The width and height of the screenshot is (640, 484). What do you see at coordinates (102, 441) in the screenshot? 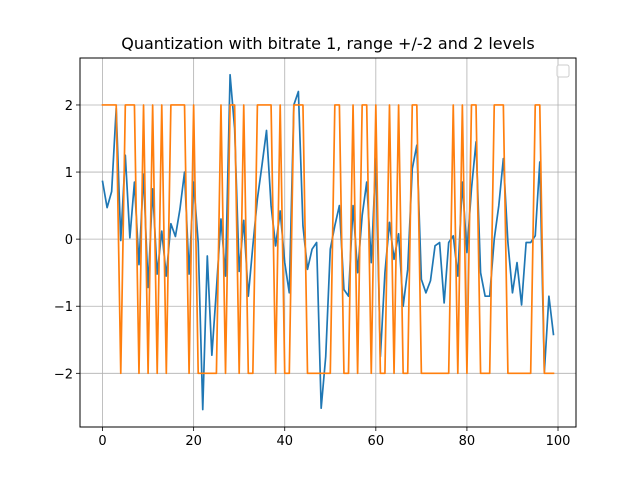
I see `x-tick-label: 0` at bounding box center [102, 441].